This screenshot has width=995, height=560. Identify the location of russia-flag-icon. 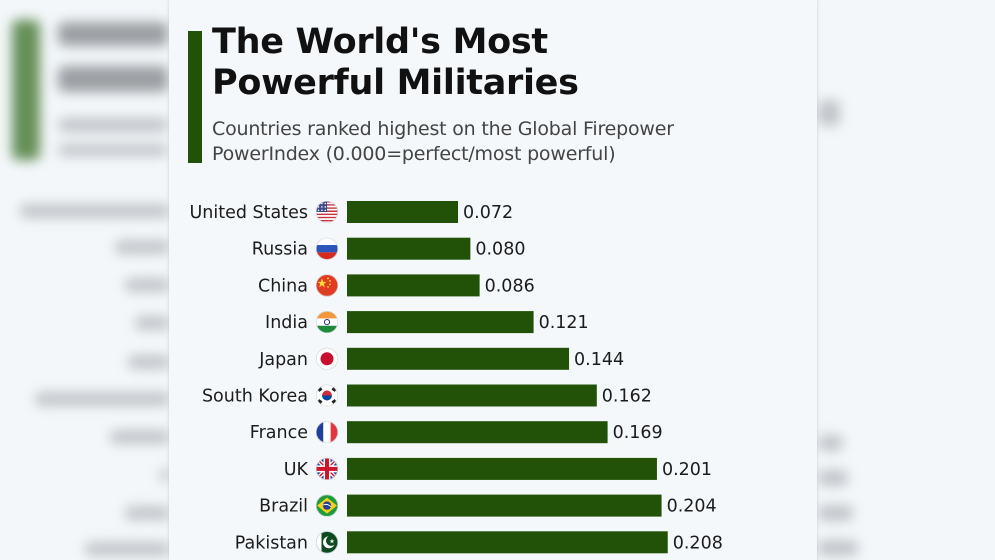
(326, 248).